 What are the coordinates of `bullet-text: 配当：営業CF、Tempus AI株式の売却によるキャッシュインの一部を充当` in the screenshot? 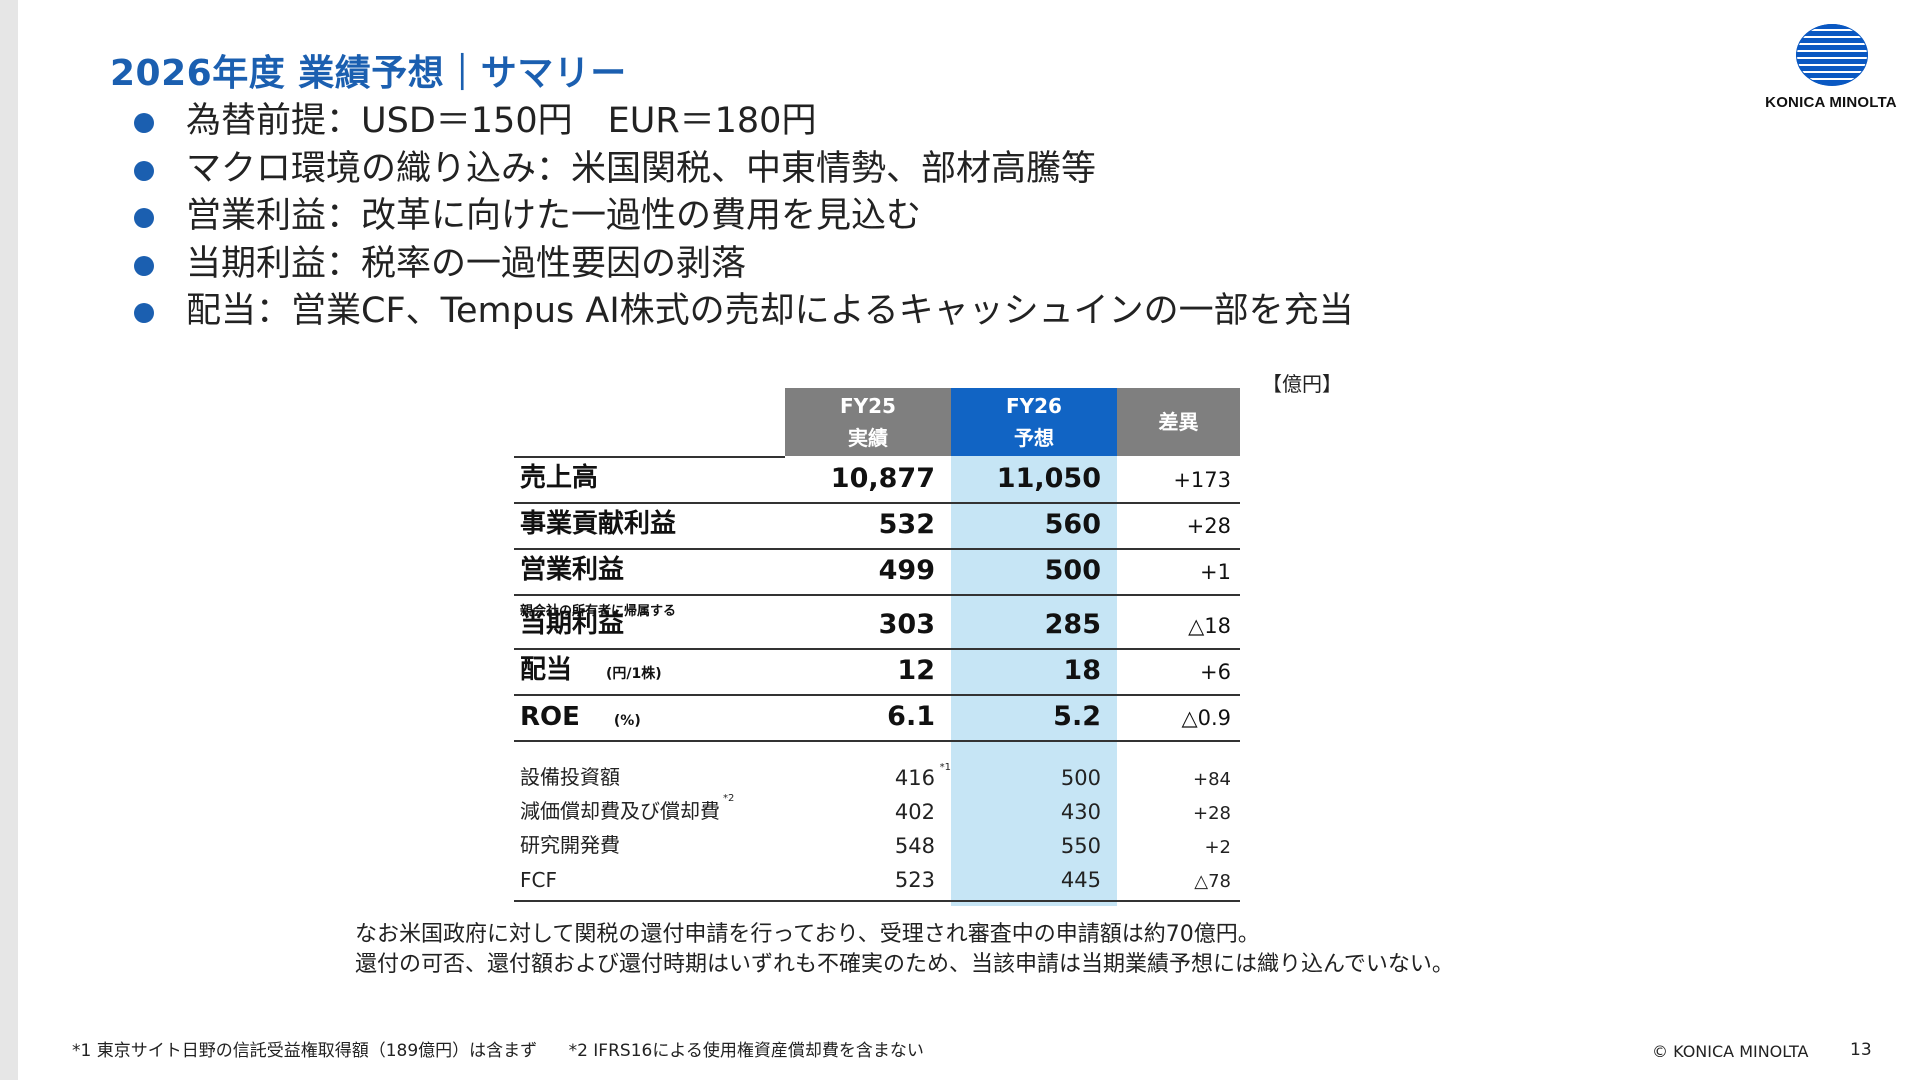 It's located at (770, 311).